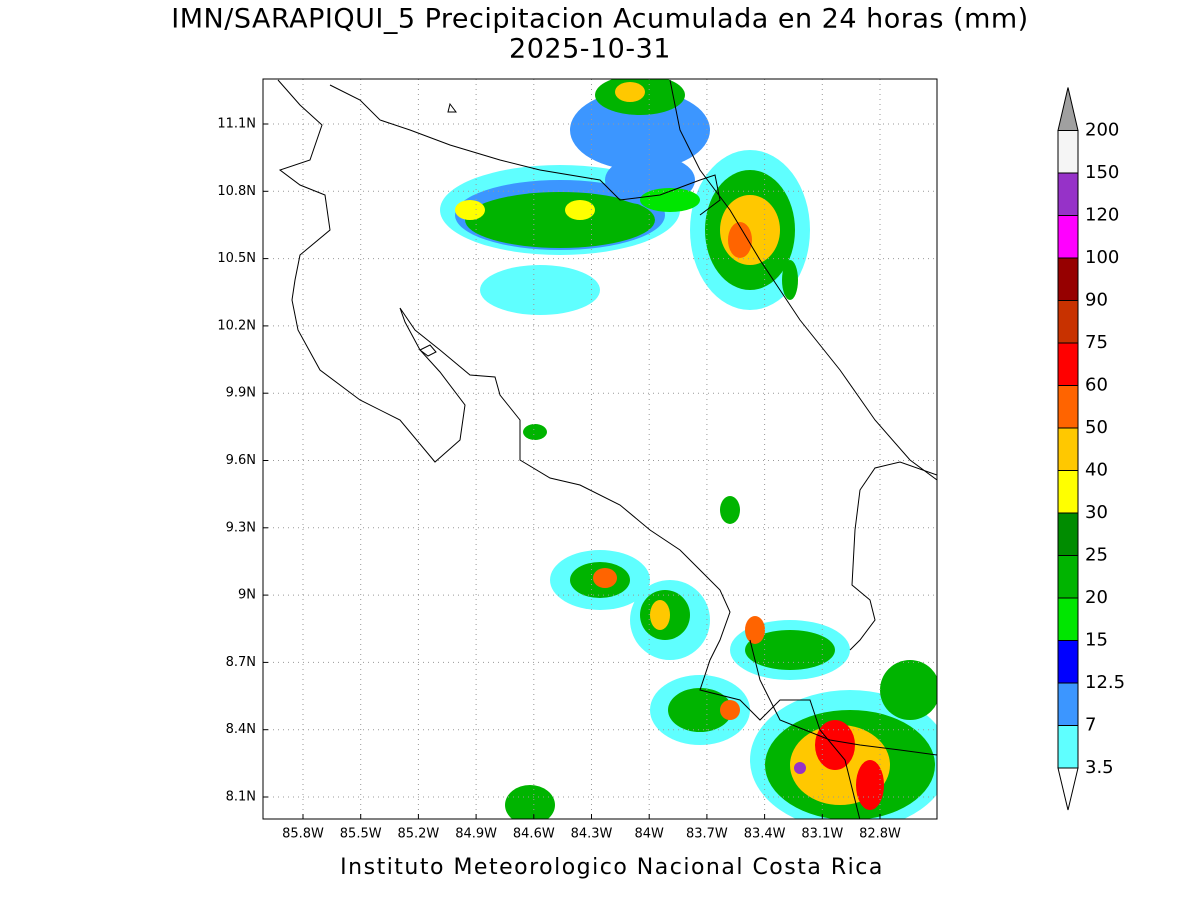 The height and width of the screenshot is (900, 1200). What do you see at coordinates (241, 393) in the screenshot?
I see `lat-tick-label: 9.9N` at bounding box center [241, 393].